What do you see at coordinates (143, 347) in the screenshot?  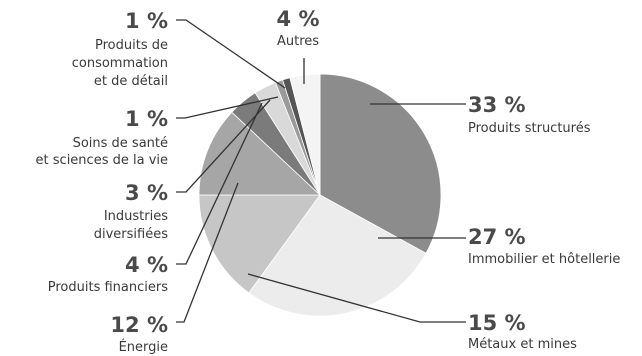 I see `slice-label: Énergie` at bounding box center [143, 347].